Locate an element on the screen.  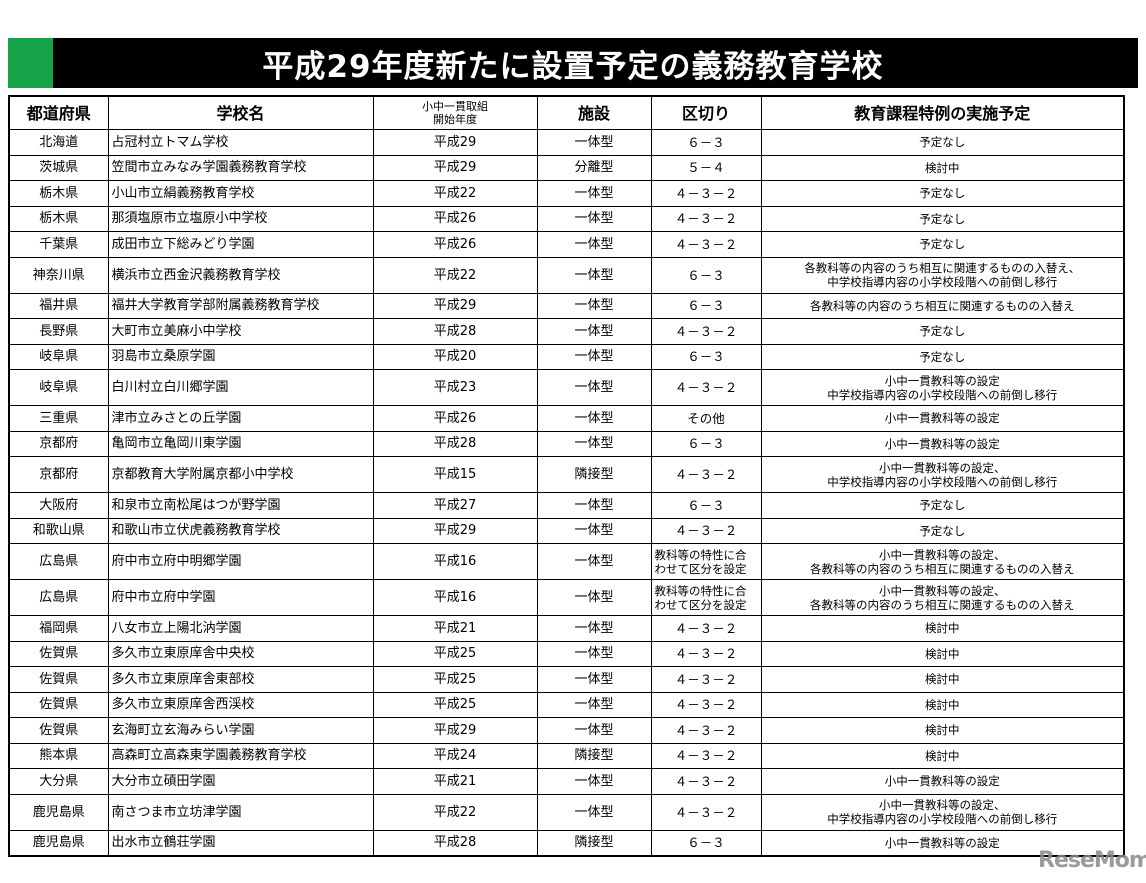
table-row: 栃木県 那須塩原市立塩原小中学校 平成26 一体型 ４－３－２ 予定なし is located at coordinates (566, 218).